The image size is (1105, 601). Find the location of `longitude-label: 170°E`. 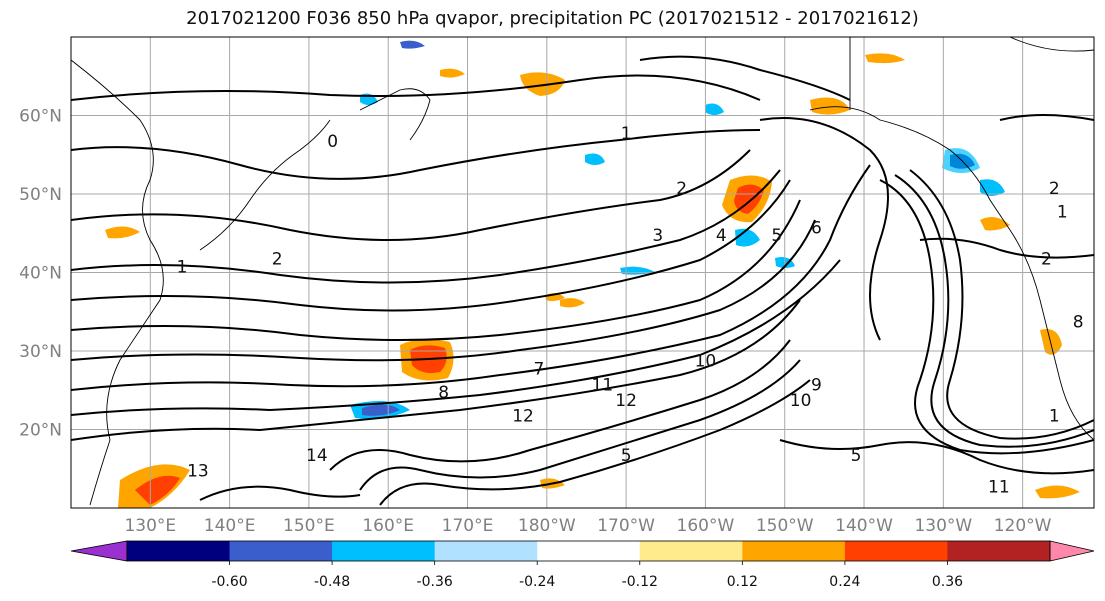

longitude-label: 170°E is located at coordinates (468, 526).